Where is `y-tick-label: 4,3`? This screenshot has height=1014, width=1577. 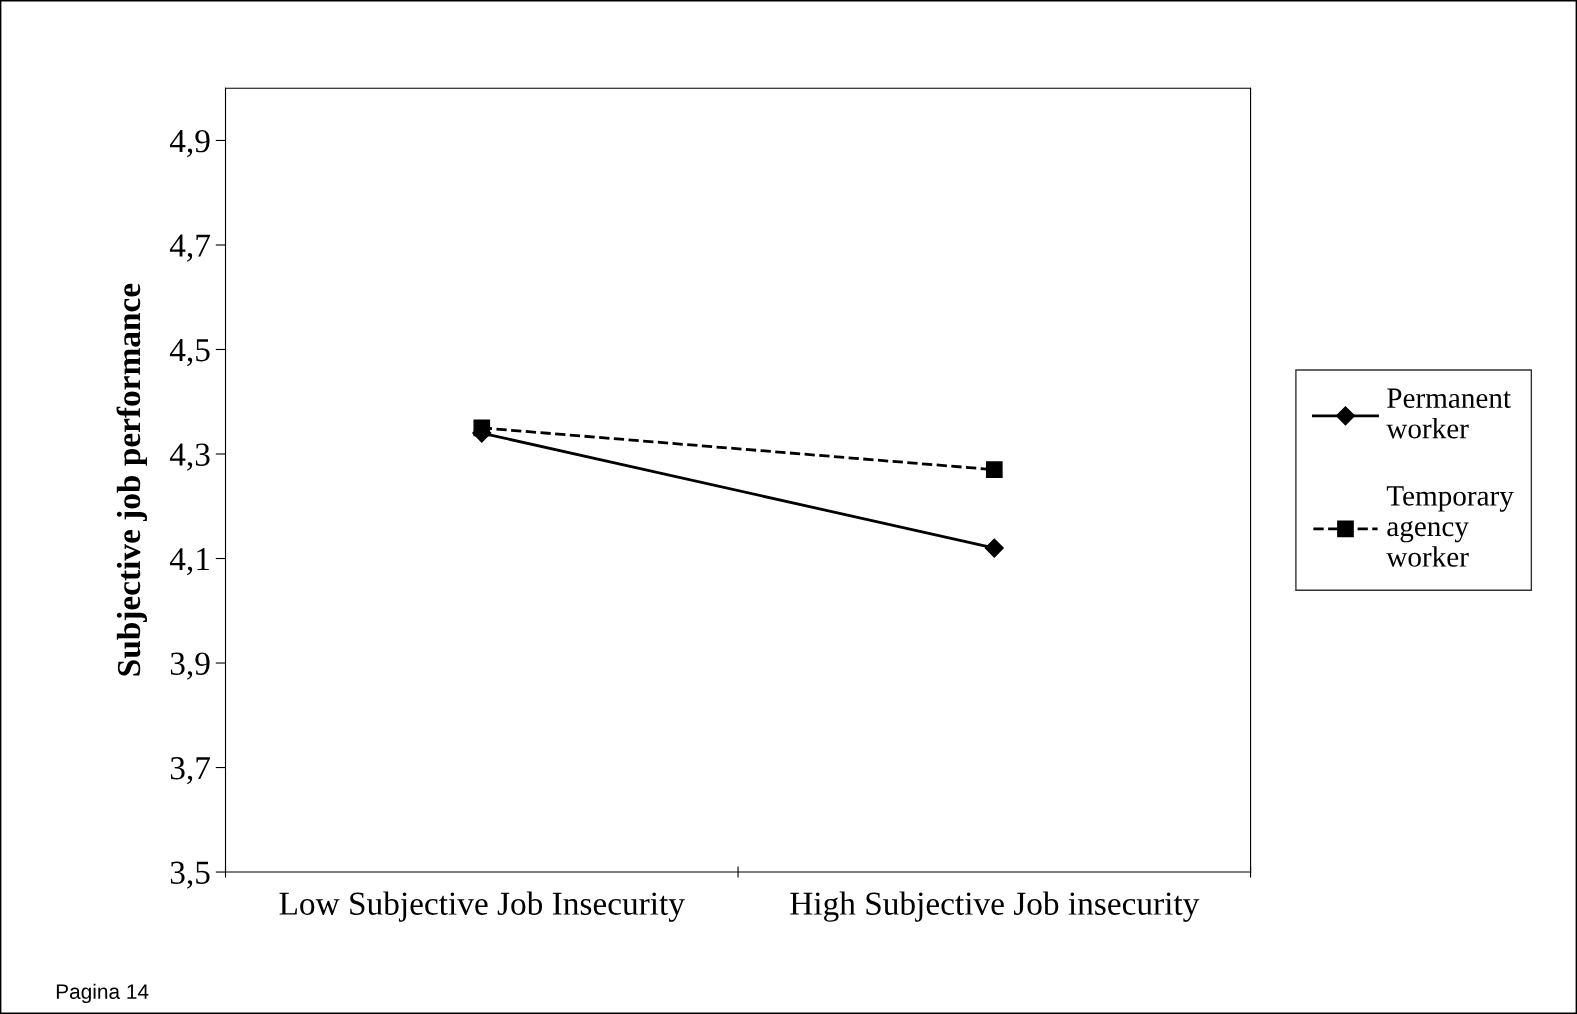
y-tick-label: 4,3 is located at coordinates (189, 457).